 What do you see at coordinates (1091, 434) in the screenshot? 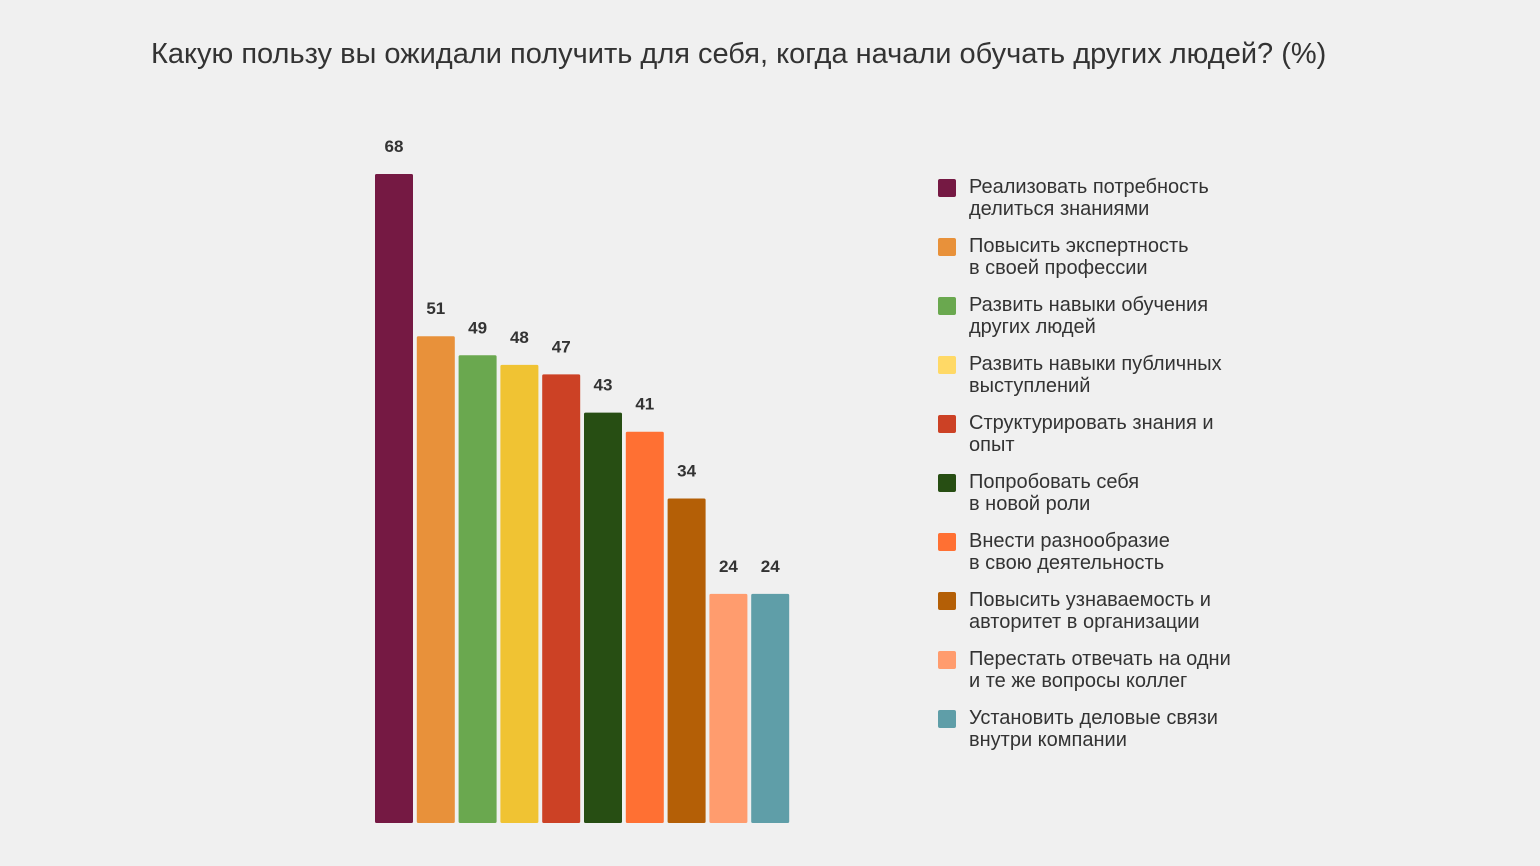
I see `legend-label-5: Структурировать знания и опыт` at bounding box center [1091, 434].